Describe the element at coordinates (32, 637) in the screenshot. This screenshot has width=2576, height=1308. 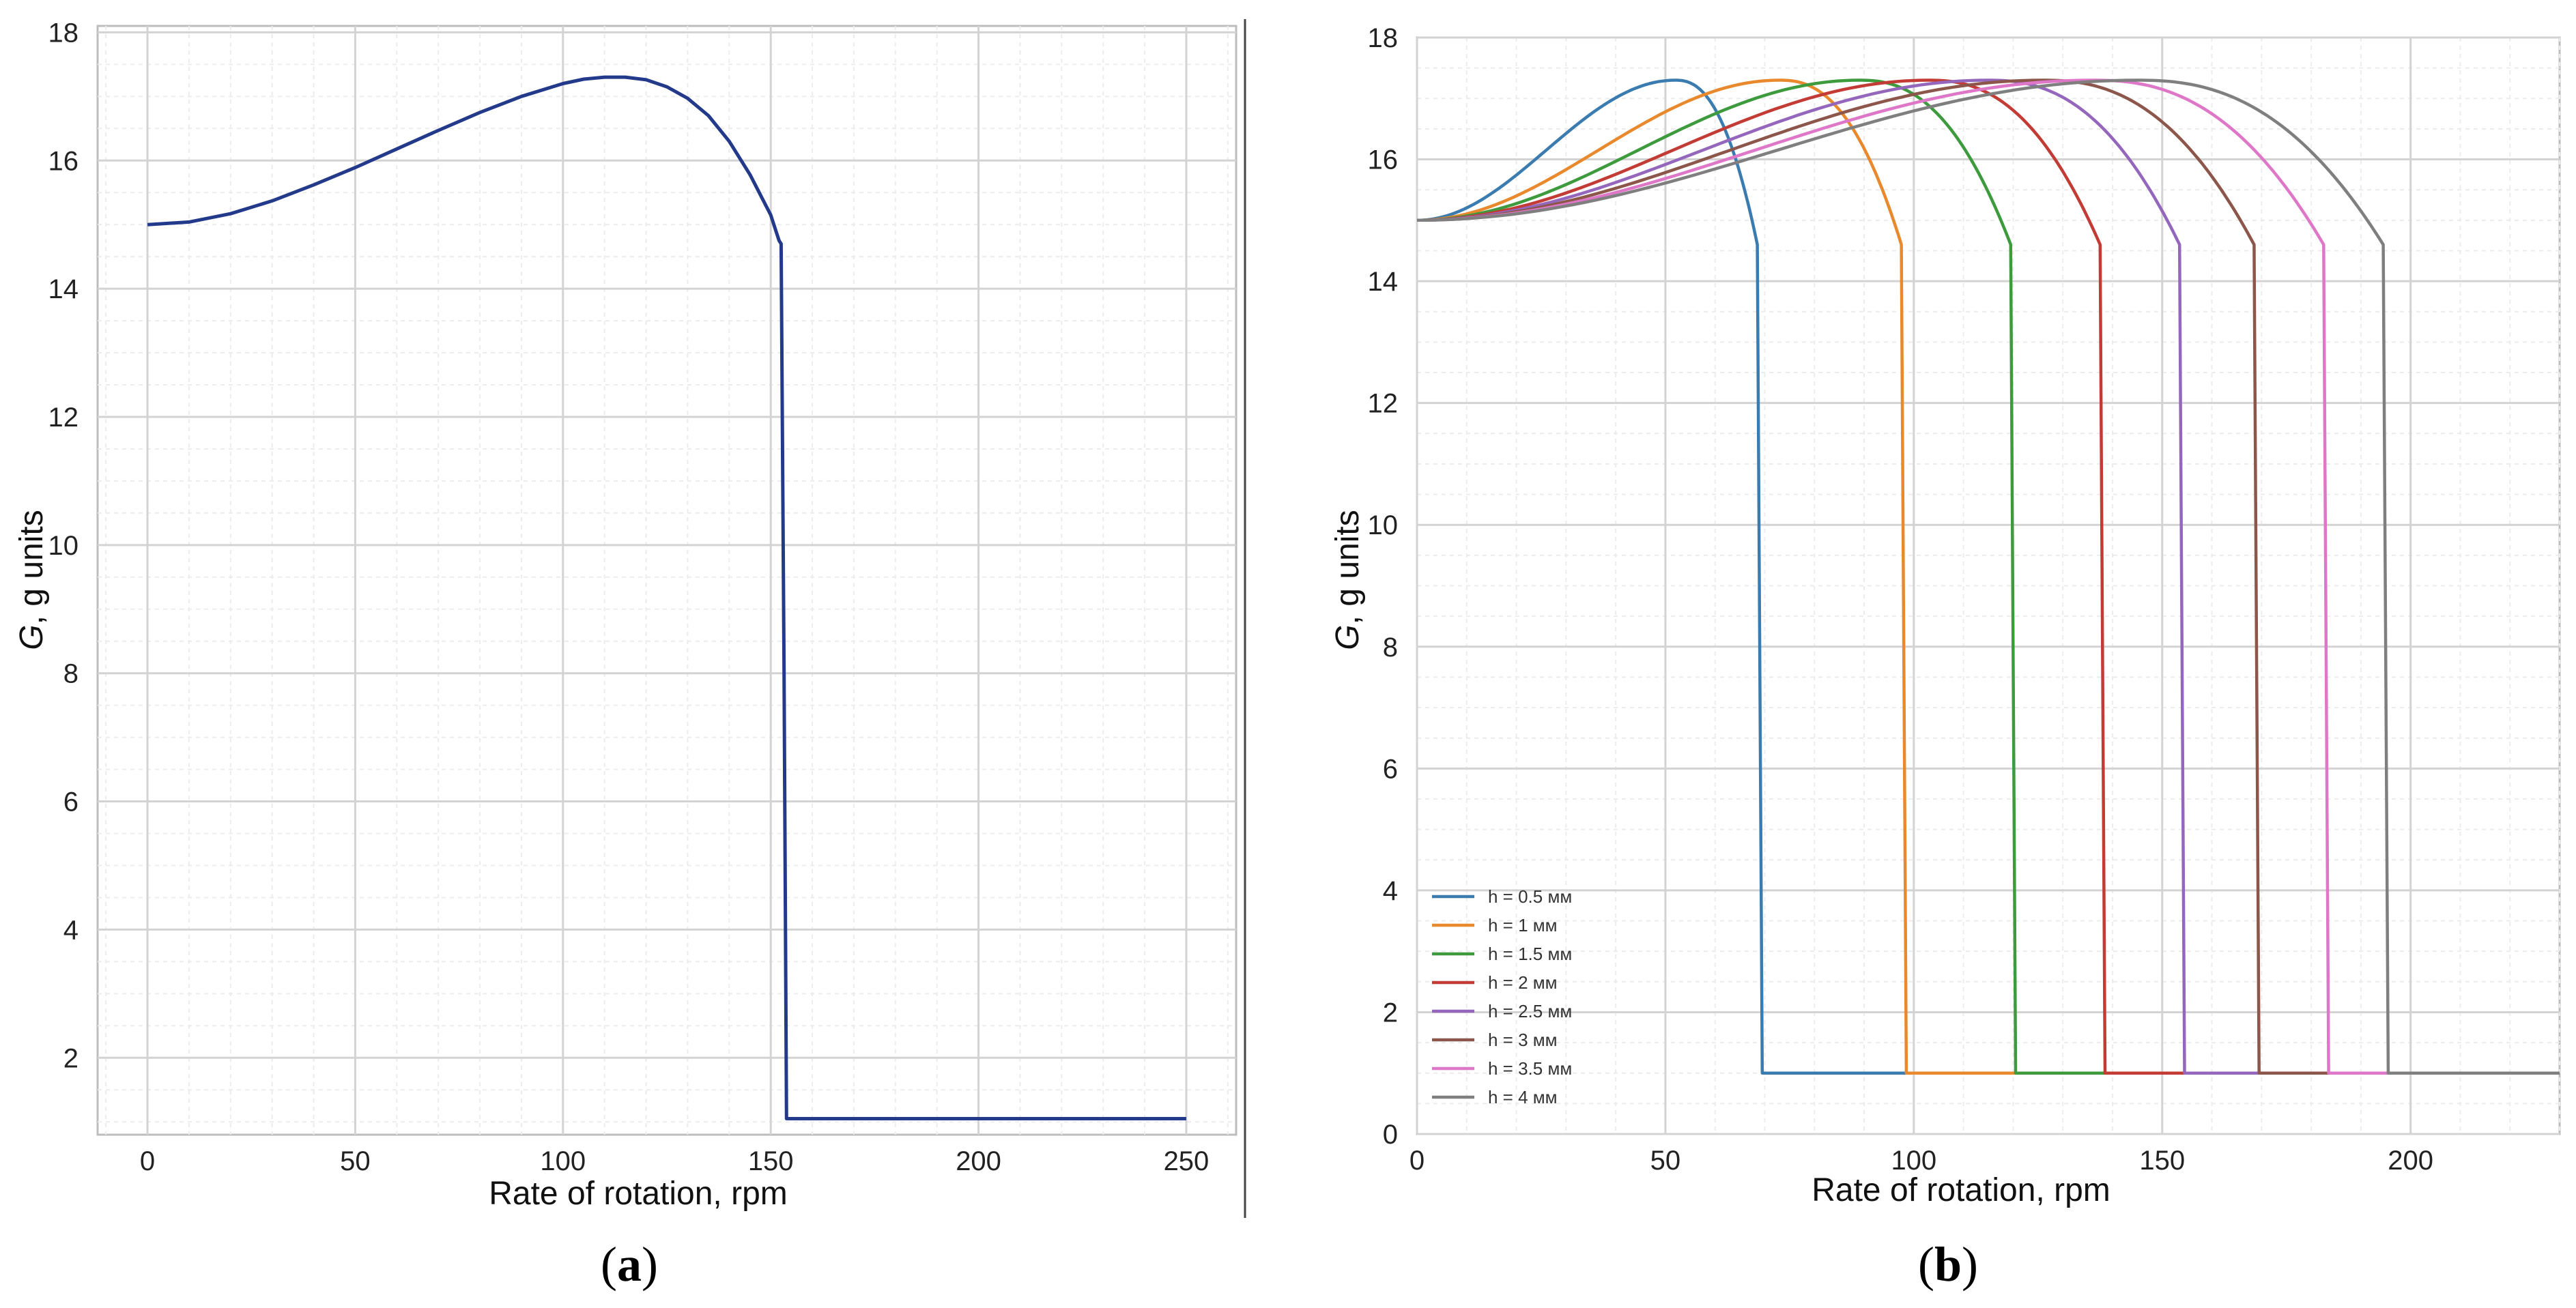
I see `panel-a-y-axis-label-symbol: G` at that location.